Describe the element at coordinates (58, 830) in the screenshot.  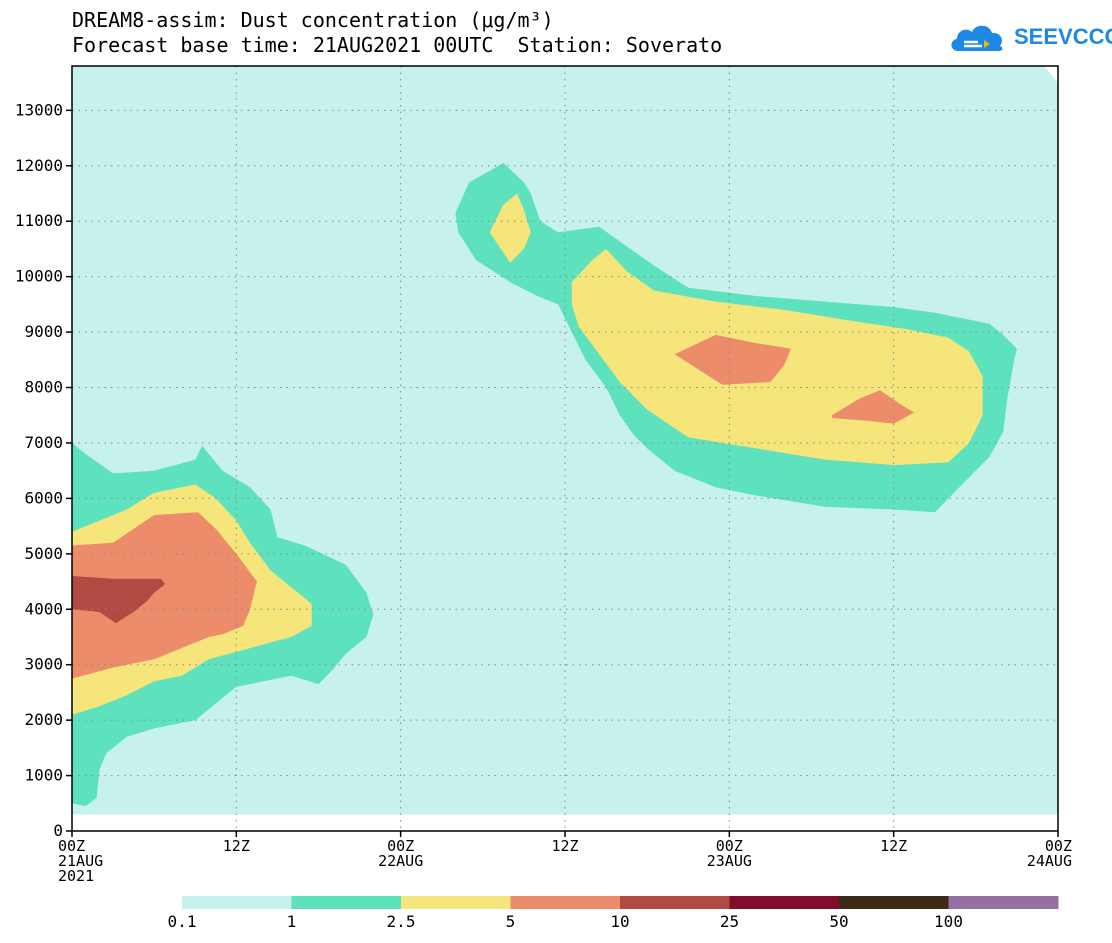
I see `y-tick-label: 0` at that location.